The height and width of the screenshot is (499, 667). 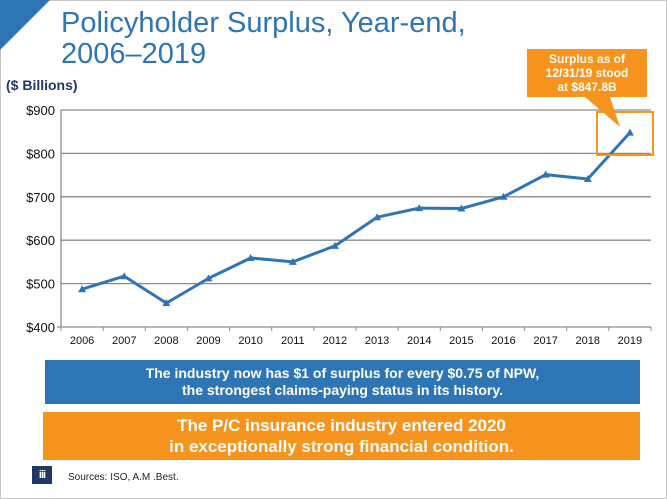 I want to click on y-tick-label: $900, so click(x=40, y=110).